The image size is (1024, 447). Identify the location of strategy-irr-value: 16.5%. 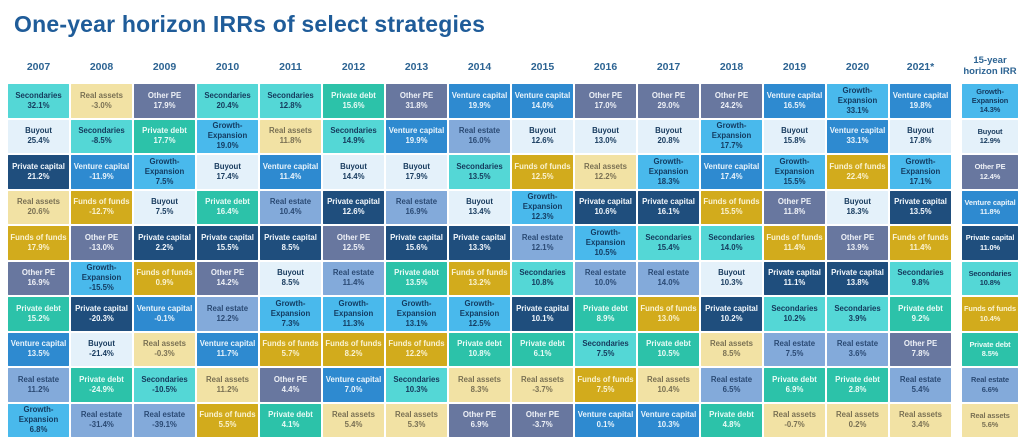
(794, 105).